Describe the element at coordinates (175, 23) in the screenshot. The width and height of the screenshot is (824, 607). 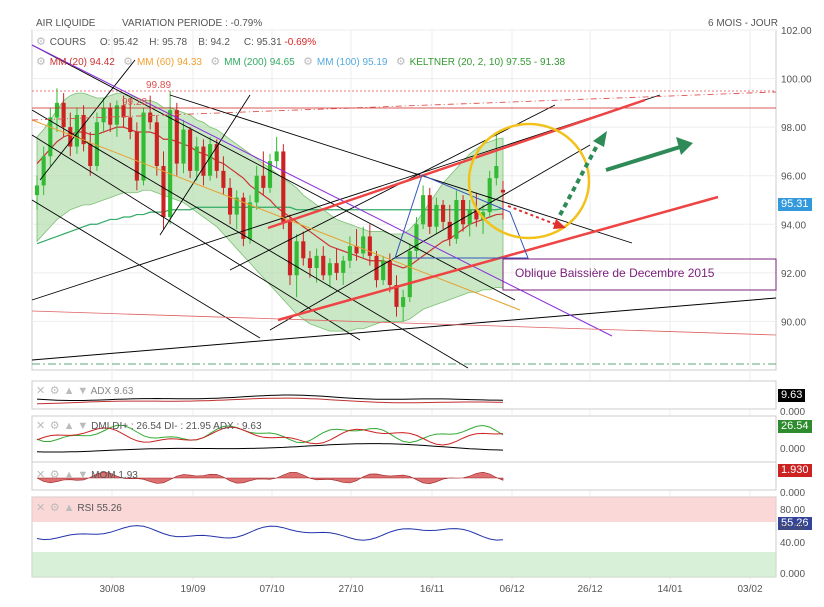
I see `variation-label: VARIATION PERIODE :` at that location.